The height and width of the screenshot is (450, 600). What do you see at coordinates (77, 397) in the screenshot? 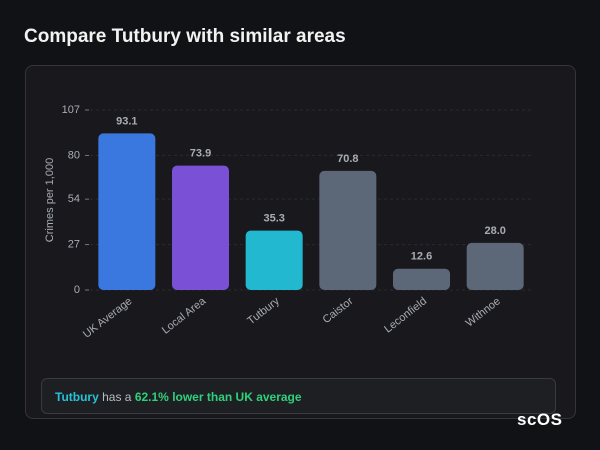
I see `note-area: Tutbury` at bounding box center [77, 397].